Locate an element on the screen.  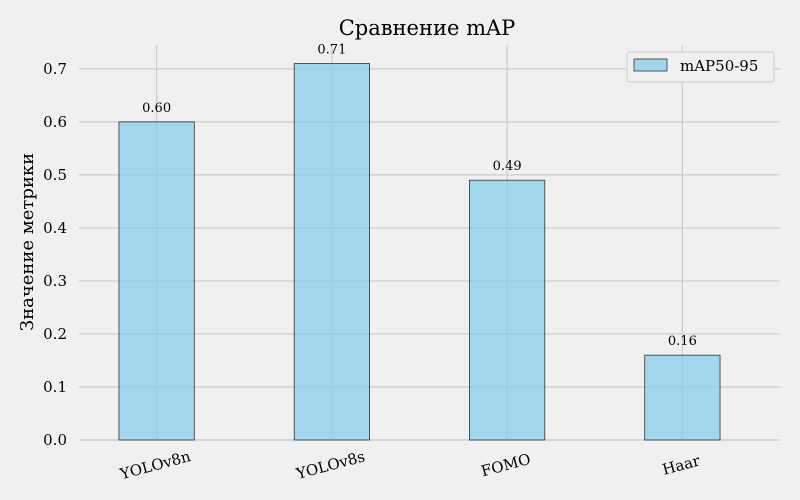
y-tick-label: 0.5 is located at coordinates (55, 175).